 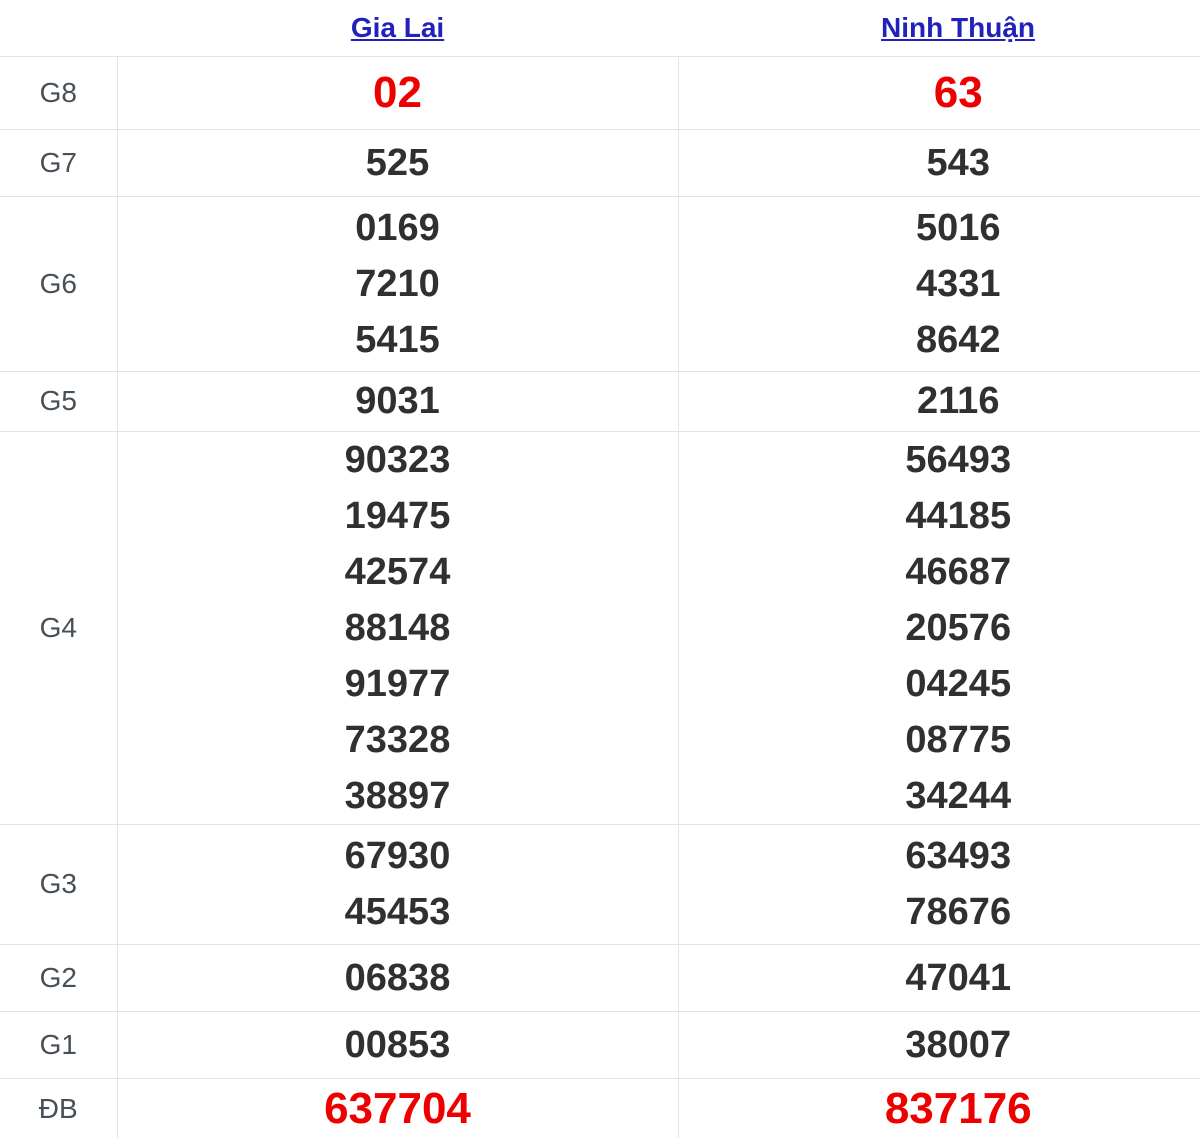 What do you see at coordinates (958, 27) in the screenshot?
I see `ninh-thuan-link: Ninh Thuận` at bounding box center [958, 27].